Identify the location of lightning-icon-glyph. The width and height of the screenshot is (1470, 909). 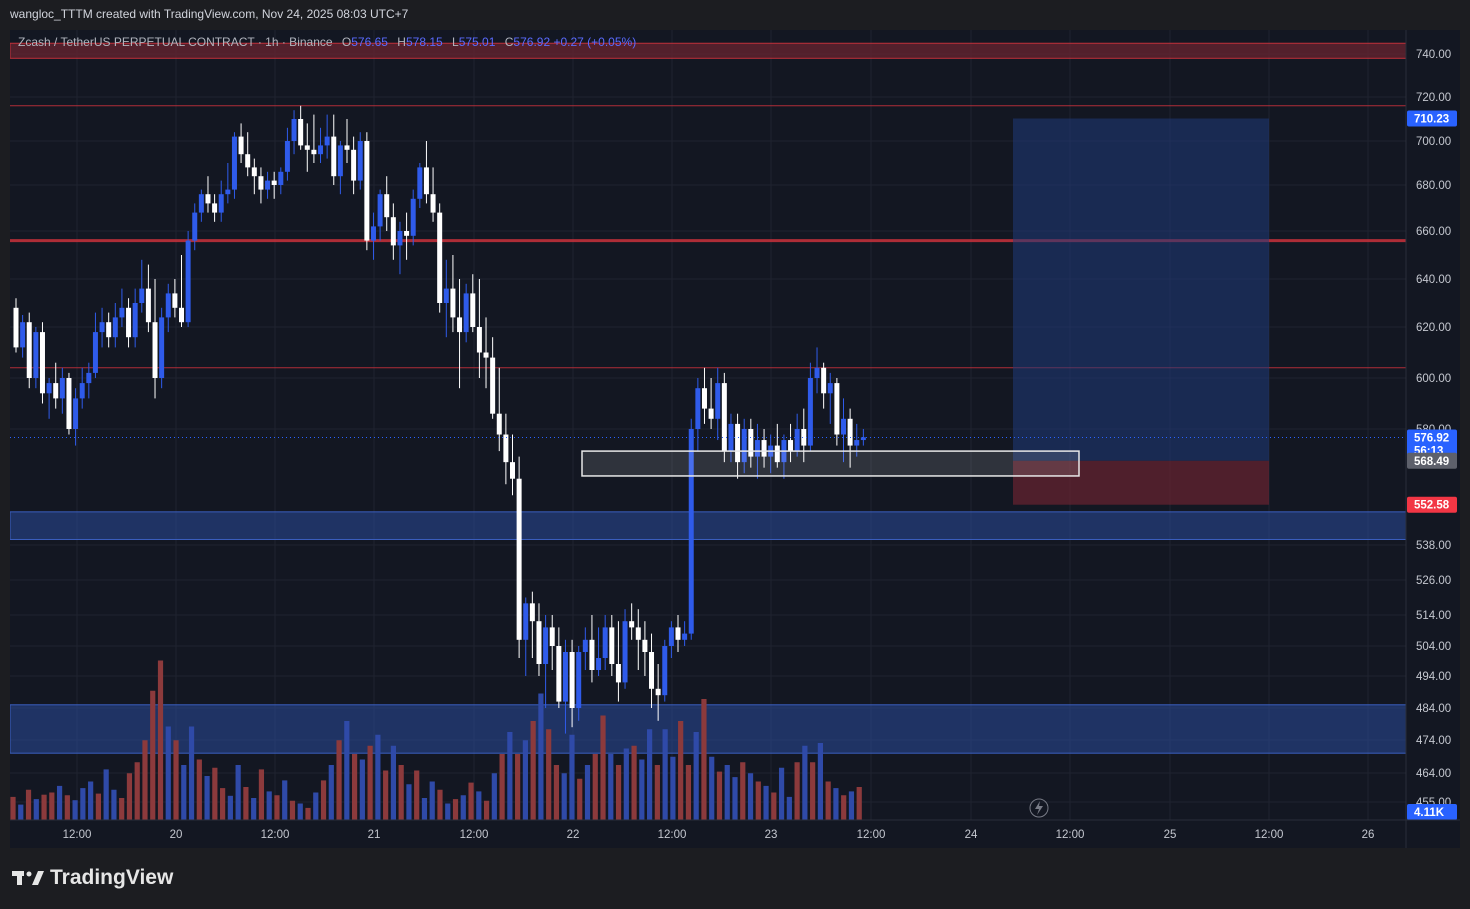
(1039, 808).